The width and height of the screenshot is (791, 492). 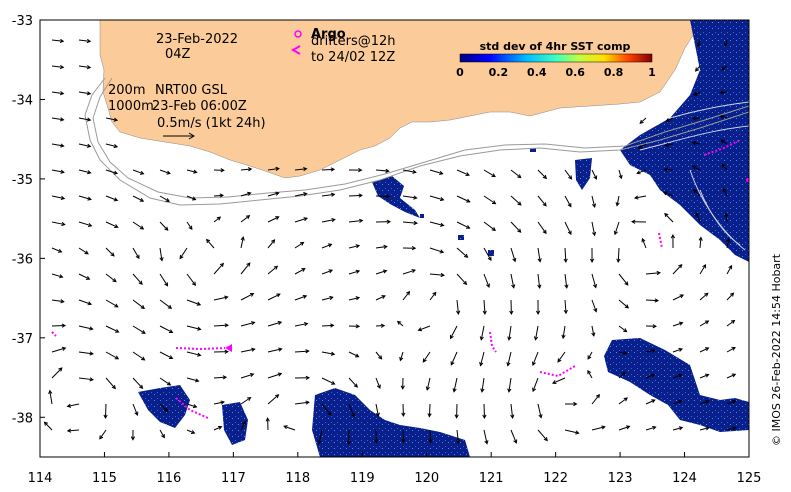 I want to click on y-tick-label: -36, so click(x=22, y=259).